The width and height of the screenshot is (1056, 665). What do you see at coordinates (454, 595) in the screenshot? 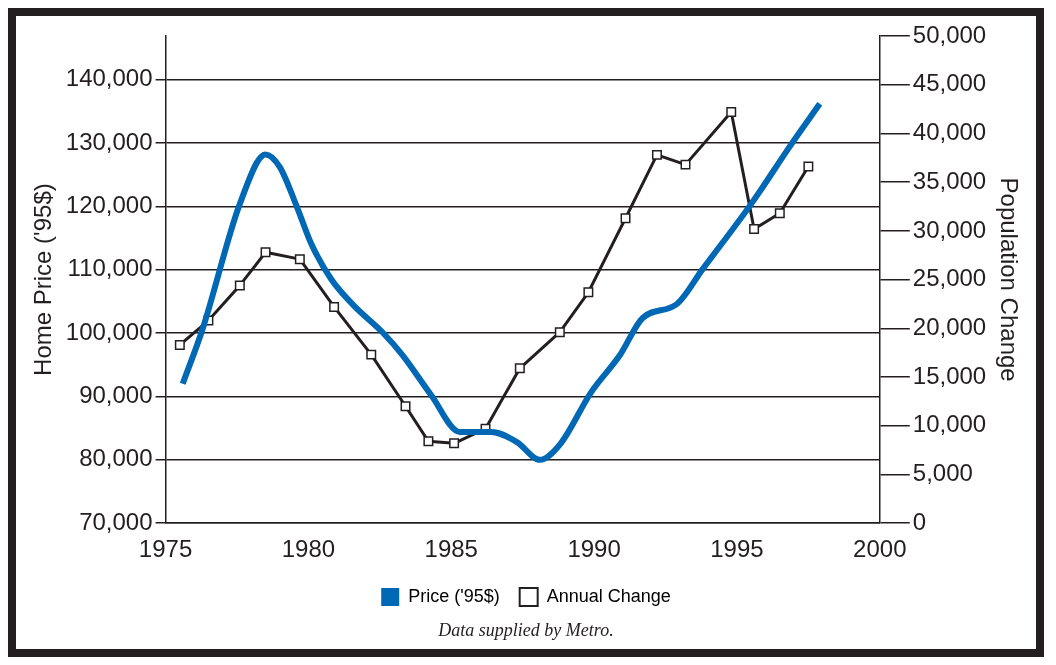
I see `legend-label: Price ('95$)` at bounding box center [454, 595].